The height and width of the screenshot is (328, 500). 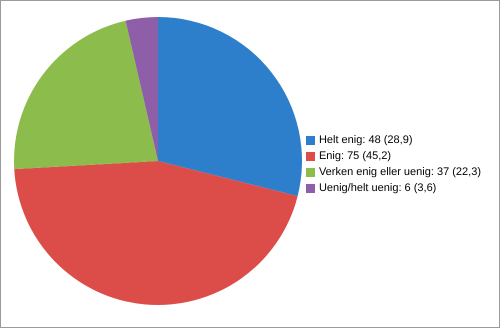 What do you see at coordinates (399, 172) in the screenshot?
I see `legend-label: Verken enig eller uenig: 37 (22,3)` at bounding box center [399, 172].